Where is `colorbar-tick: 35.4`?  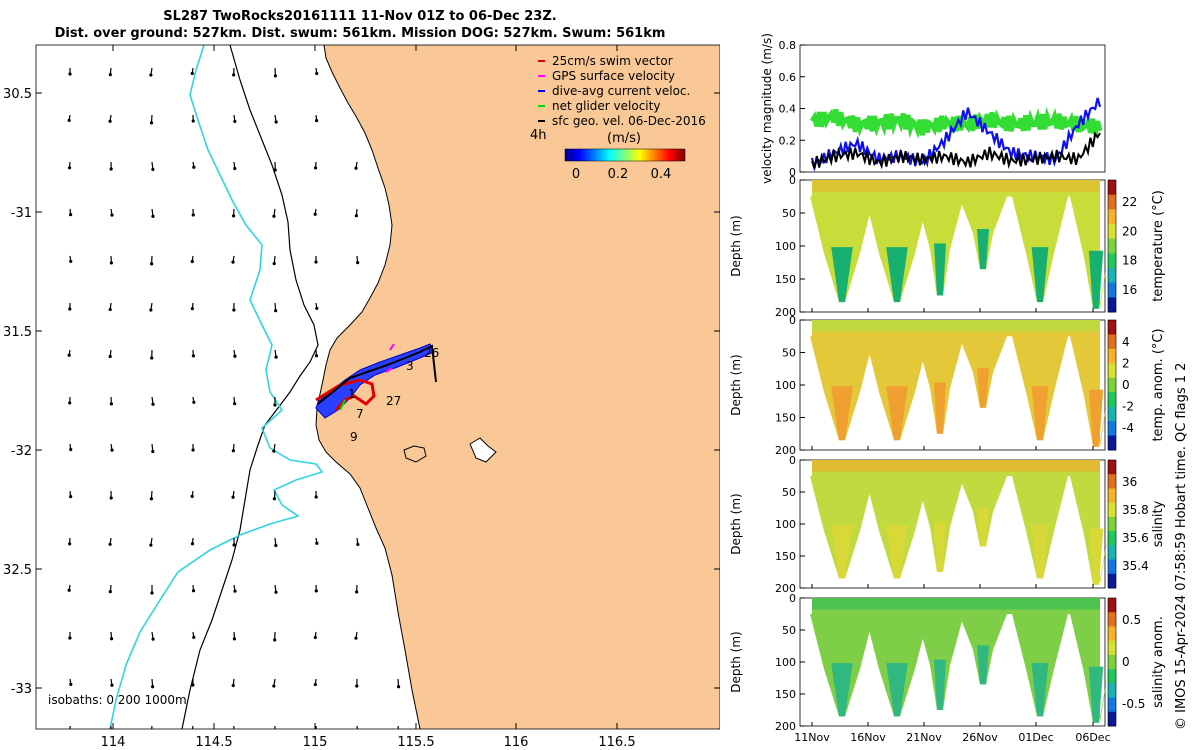 colorbar-tick: 35.4 is located at coordinates (1135, 566).